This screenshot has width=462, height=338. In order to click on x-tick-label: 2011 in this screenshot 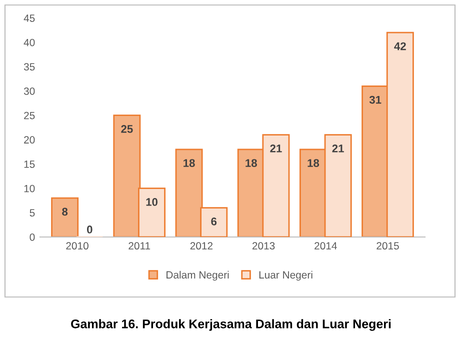, I will do `click(139, 246)`.